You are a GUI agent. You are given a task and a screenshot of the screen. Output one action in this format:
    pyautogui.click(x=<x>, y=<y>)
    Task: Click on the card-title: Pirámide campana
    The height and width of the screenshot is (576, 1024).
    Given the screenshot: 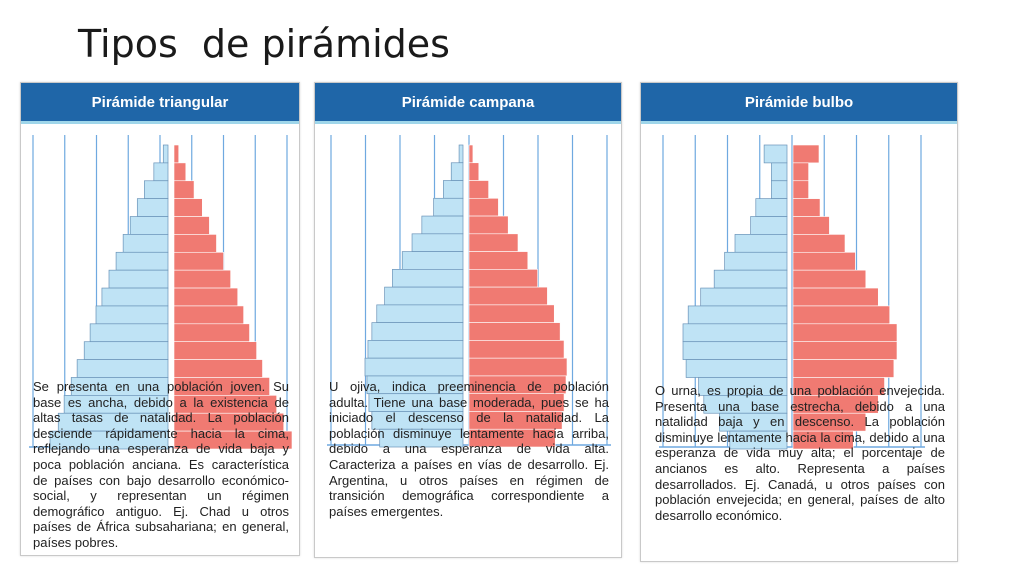 What is the action you would take?
    pyautogui.click(x=468, y=103)
    